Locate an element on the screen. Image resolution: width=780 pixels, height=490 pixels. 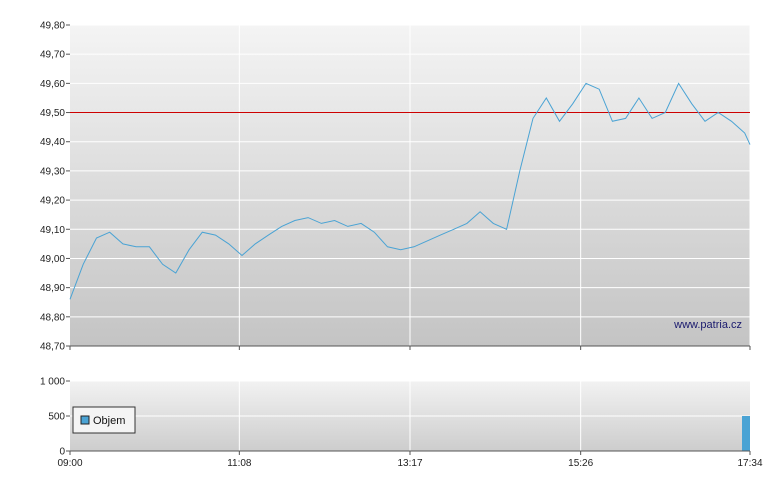
price-y-tick-label: 49,30 is located at coordinates (52, 171).